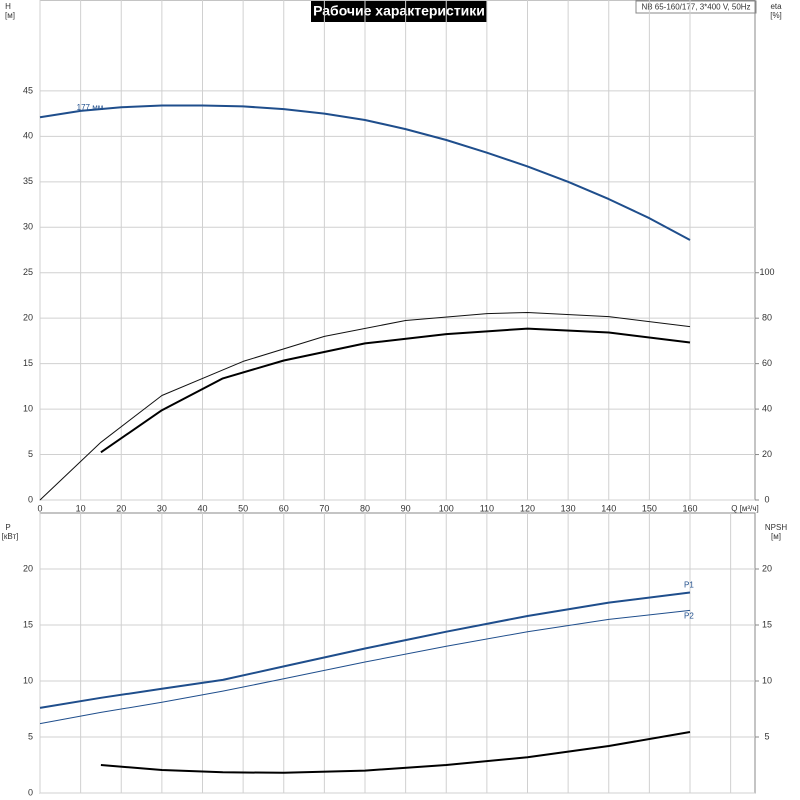 The height and width of the screenshot is (800, 800). Describe the element at coordinates (766, 272) in the screenshot. I see `y2-tick-label: 100` at that location.